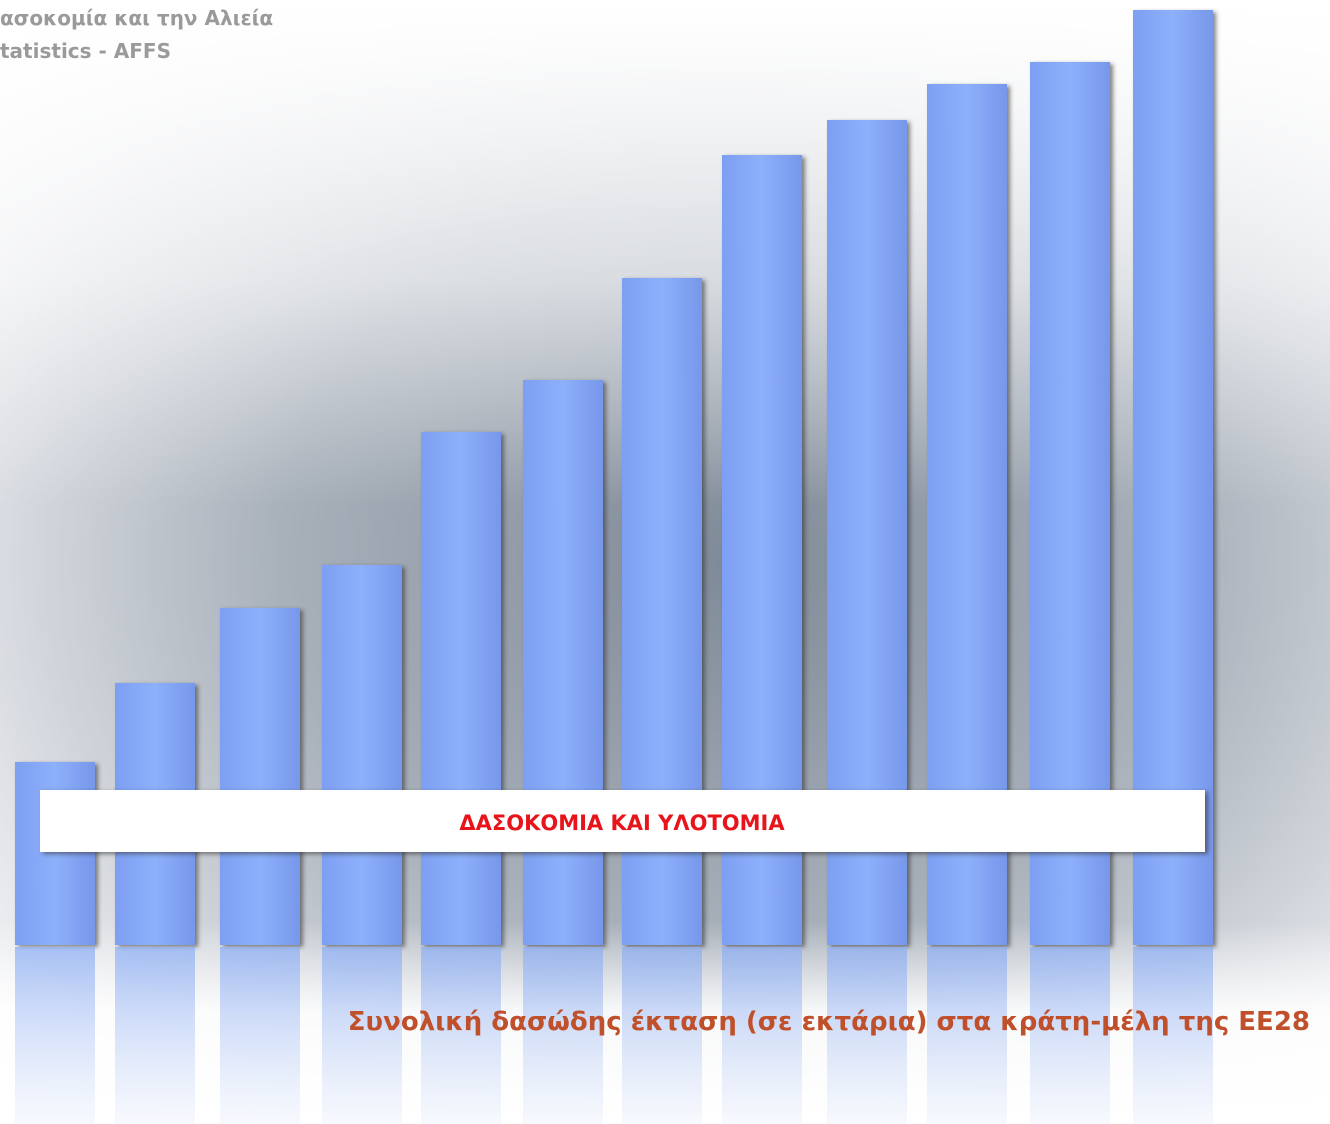  I want to click on header-line: ασοκομία και την Αλιεία, so click(136, 18).